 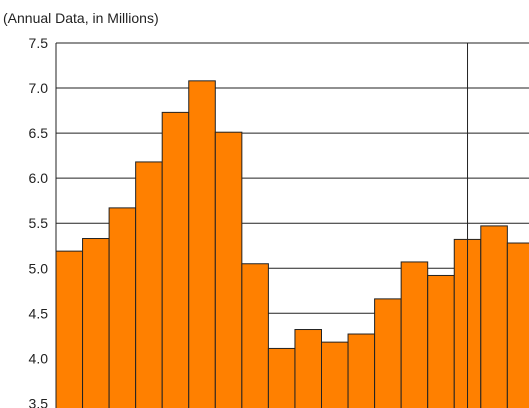 I want to click on y-tick-label: 4.5, so click(x=39, y=313).